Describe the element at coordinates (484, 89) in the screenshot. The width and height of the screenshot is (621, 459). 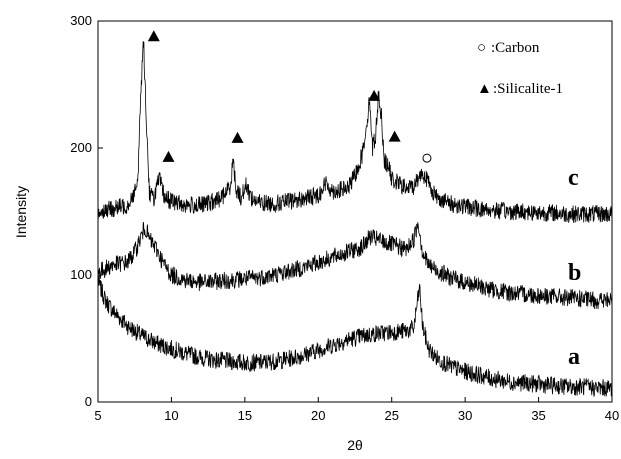
I see `legend-silicalite-symbol: ▲` at that location.